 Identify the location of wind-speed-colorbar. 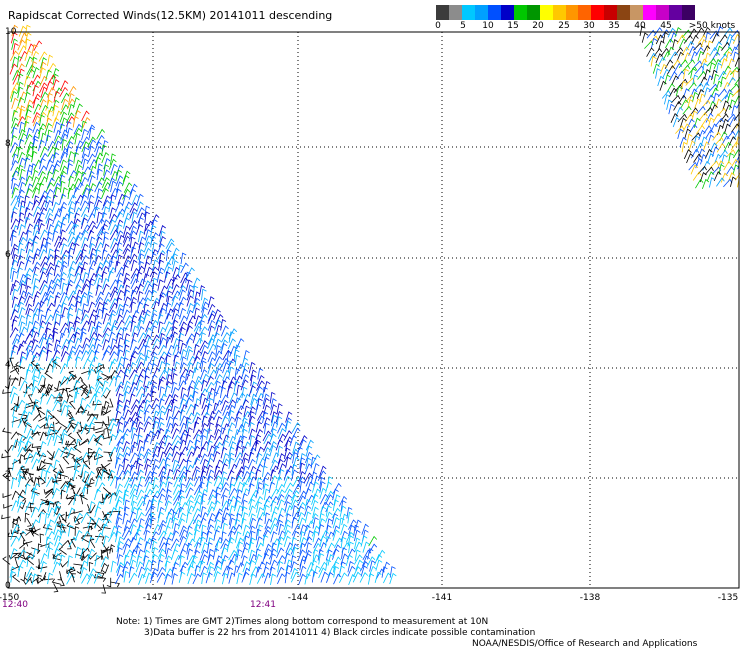
(566, 12).